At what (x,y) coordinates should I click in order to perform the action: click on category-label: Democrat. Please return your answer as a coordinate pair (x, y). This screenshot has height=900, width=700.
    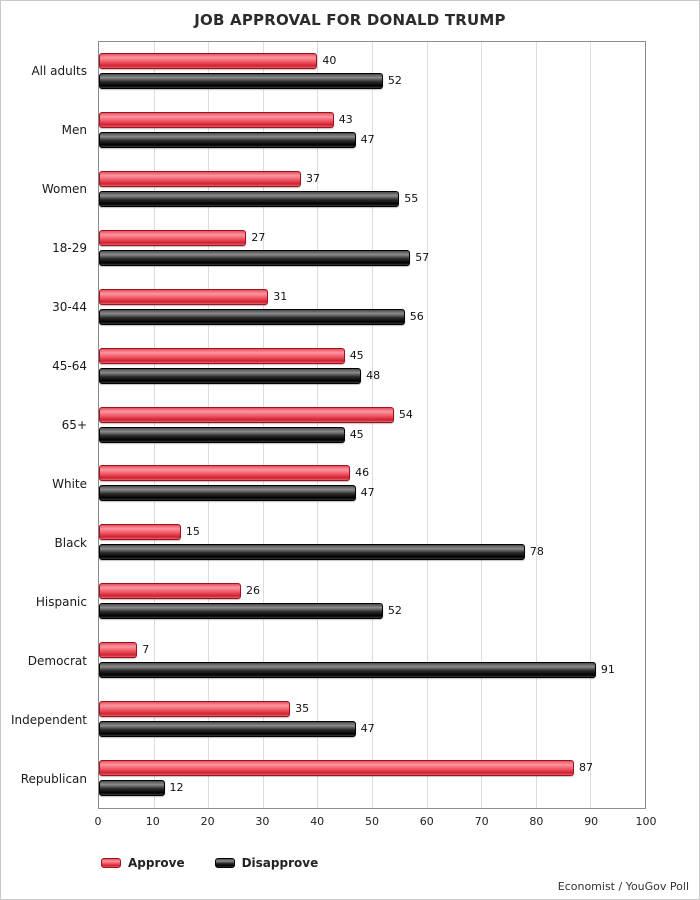
    Looking at the image, I should click on (57, 661).